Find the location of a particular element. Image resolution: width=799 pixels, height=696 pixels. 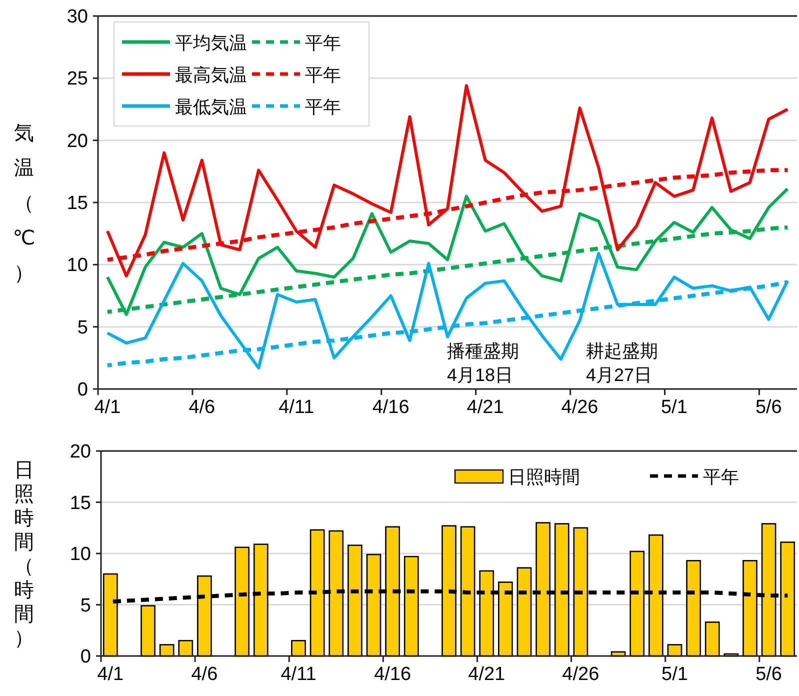

legend-label: 平均気温 is located at coordinates (211, 43).